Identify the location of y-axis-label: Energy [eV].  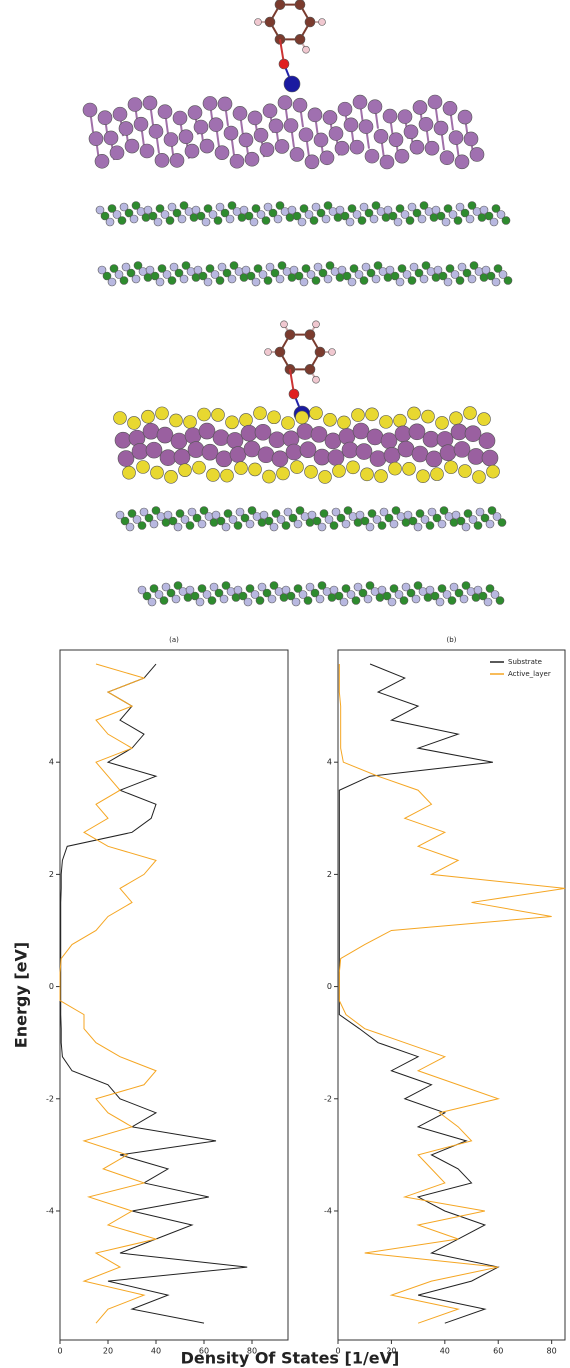
(21, 995).